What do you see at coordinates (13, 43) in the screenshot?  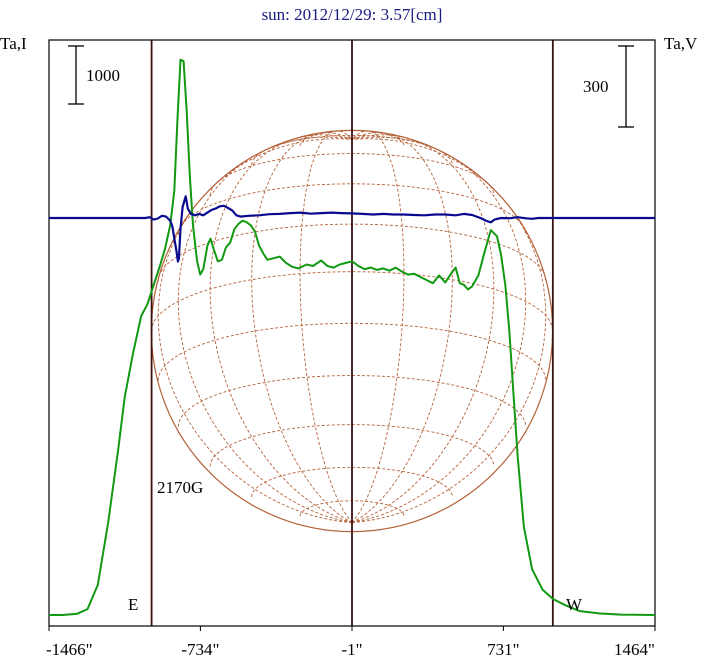 I see `left-axis-label: Ta,I` at bounding box center [13, 43].